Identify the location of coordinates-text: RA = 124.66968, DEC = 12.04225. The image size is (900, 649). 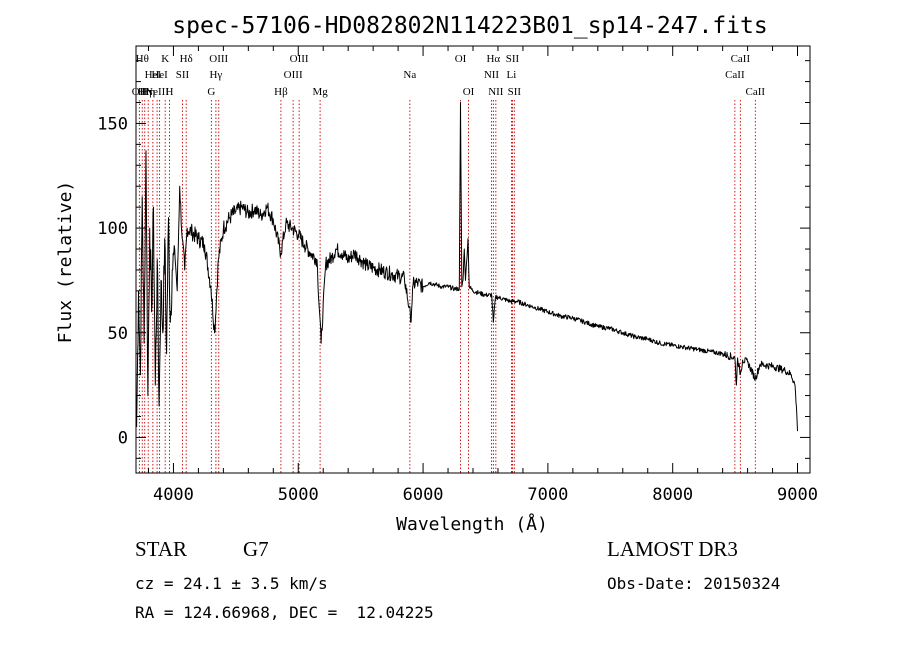
(284, 612).